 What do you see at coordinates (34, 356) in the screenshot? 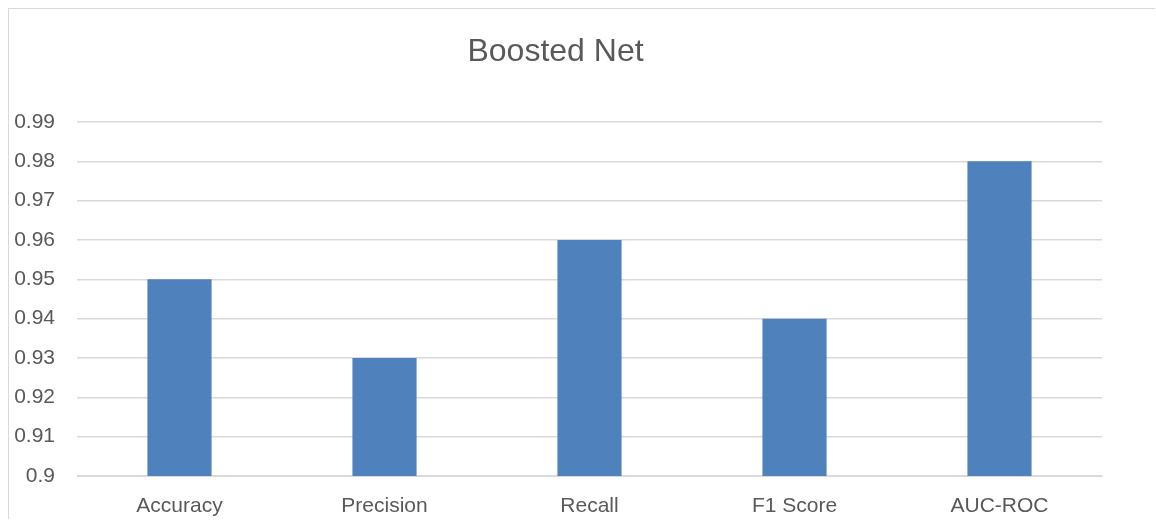
I see `y-tick-label: 0.93` at bounding box center [34, 356].